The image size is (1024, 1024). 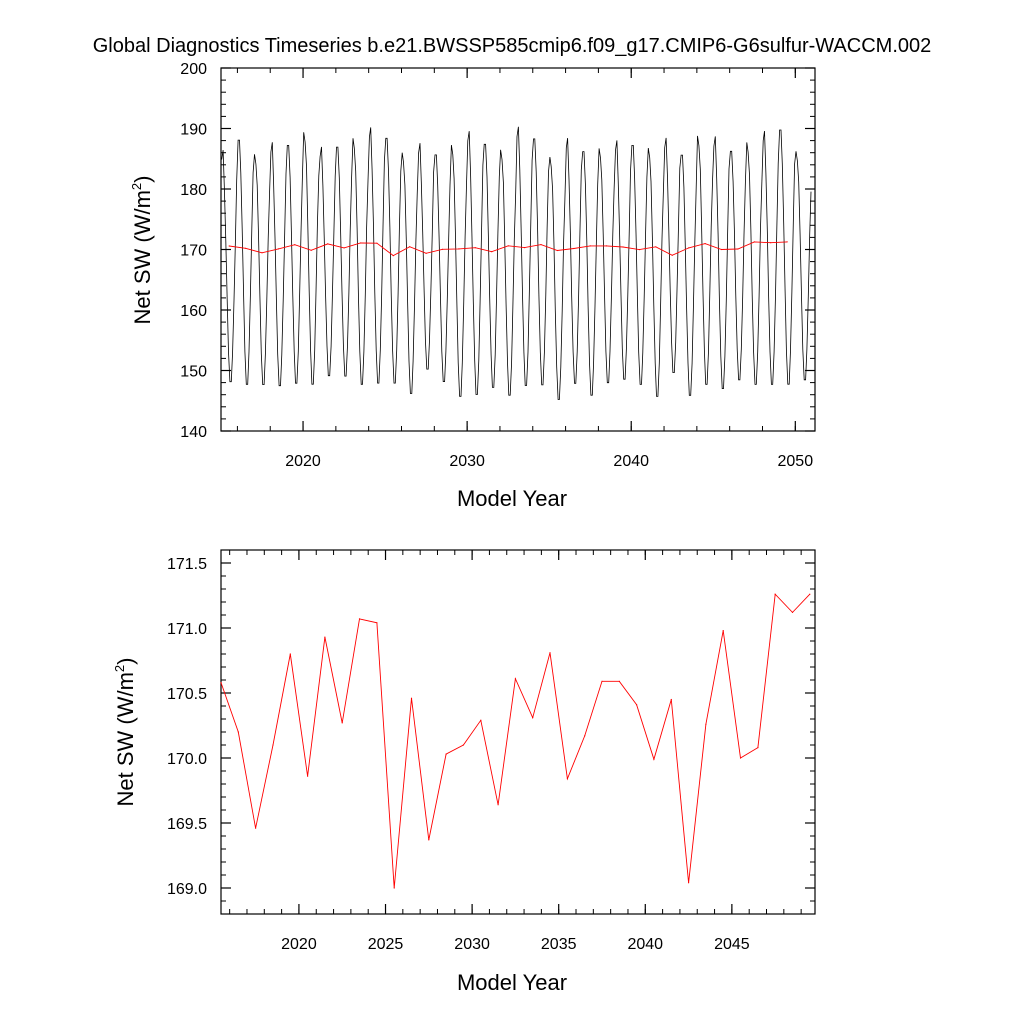 I want to click on top-y-tick-label: 160, so click(x=193, y=311).